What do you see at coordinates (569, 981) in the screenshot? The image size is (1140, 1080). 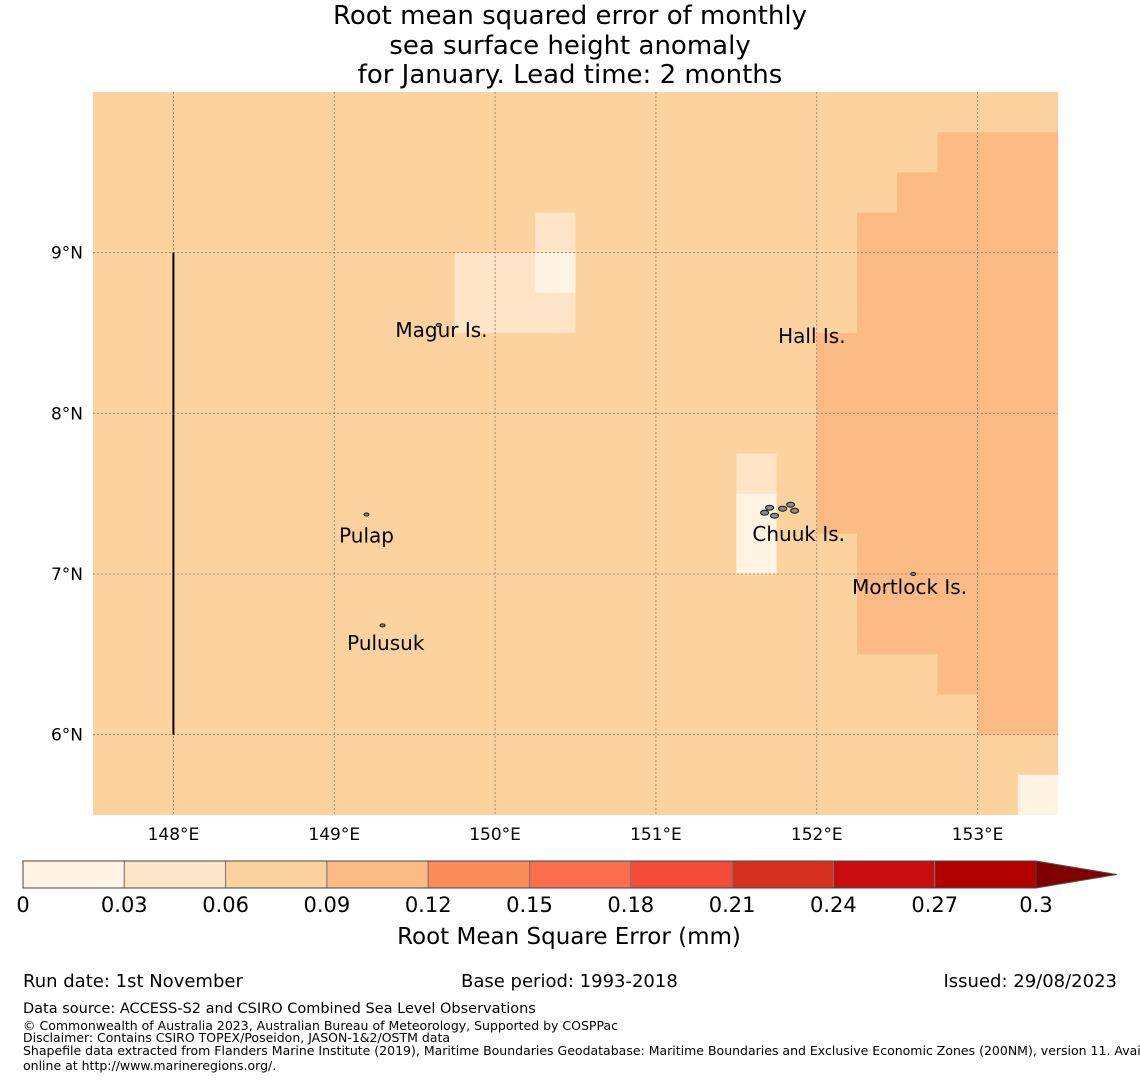 I see `base-period: Base period: 1993-2018` at bounding box center [569, 981].